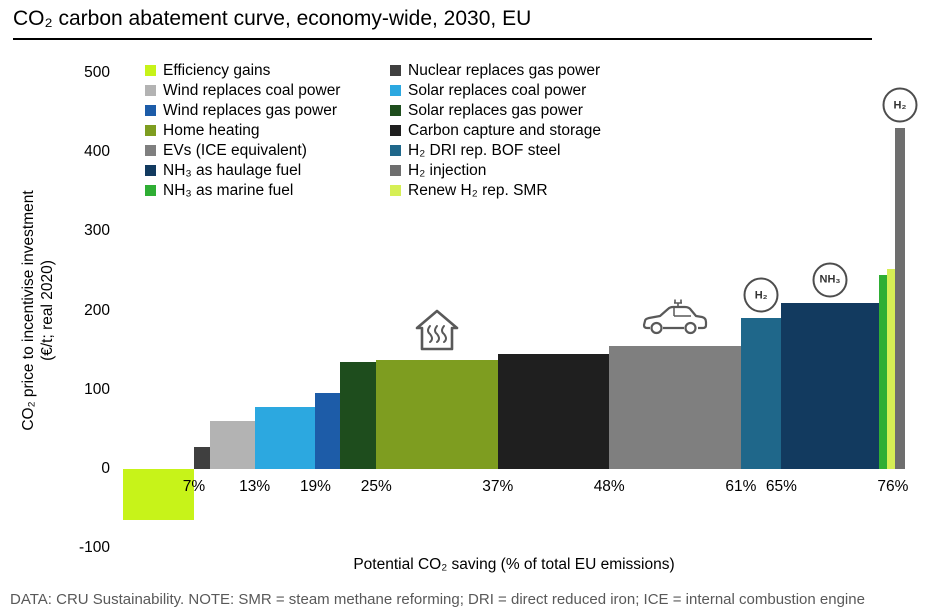 This screenshot has height=616, width=936. Describe the element at coordinates (105, 468) in the screenshot. I see `y-tick-0: 0` at that location.